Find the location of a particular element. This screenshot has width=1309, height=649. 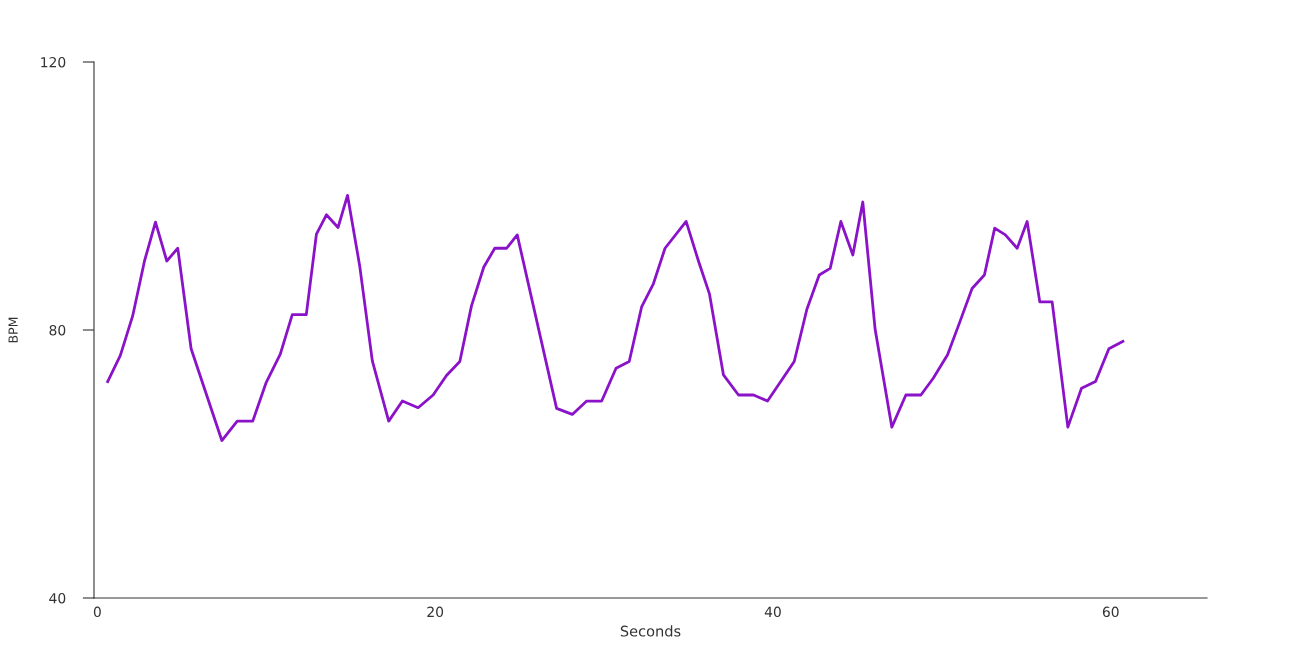

x-tick-label: 60 is located at coordinates (1110, 612).